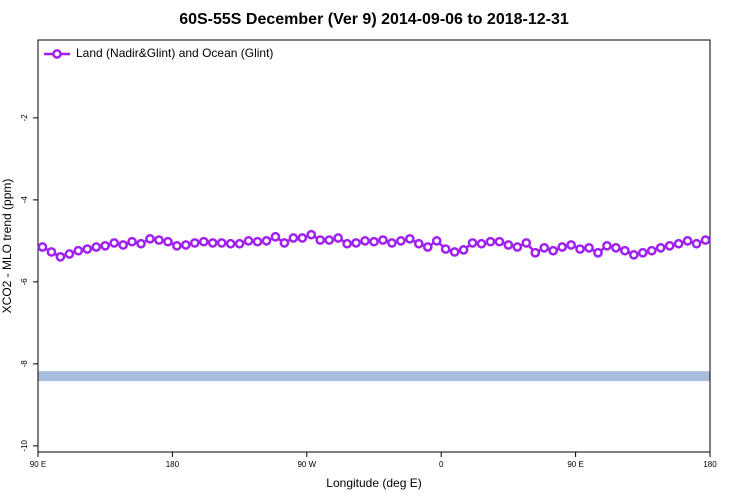 The height and width of the screenshot is (500, 750). What do you see at coordinates (373, 483) in the screenshot?
I see `x-axis-label: Longitude (deg E)` at bounding box center [373, 483].